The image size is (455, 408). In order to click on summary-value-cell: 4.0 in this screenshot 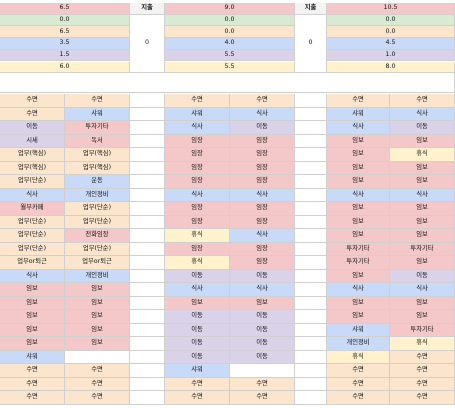, I will do `click(230, 44)`.